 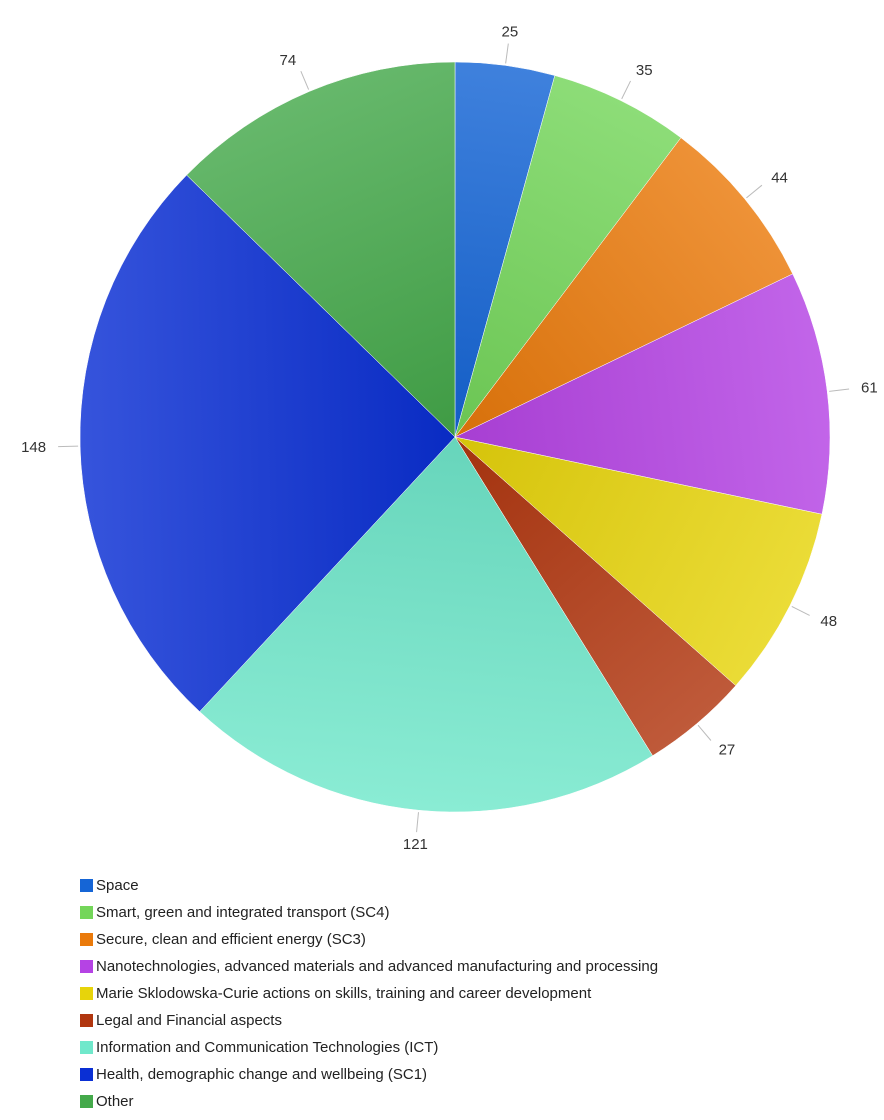 What do you see at coordinates (231, 939) in the screenshot?
I see `legend-label: Secure, clean and efficient energy (SC3)` at bounding box center [231, 939].